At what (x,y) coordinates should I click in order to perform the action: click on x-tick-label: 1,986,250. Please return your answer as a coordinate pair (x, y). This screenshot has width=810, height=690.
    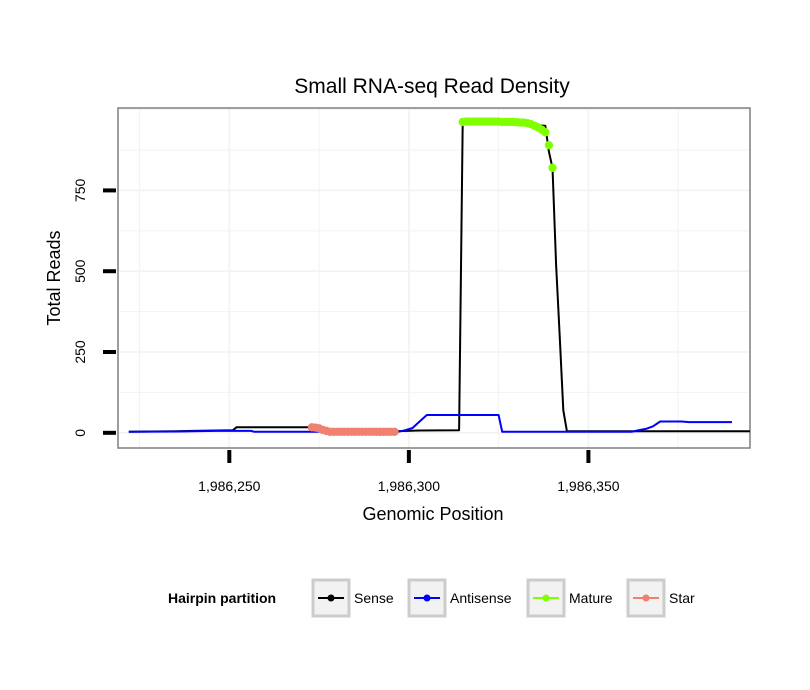
    Looking at the image, I should click on (229, 486).